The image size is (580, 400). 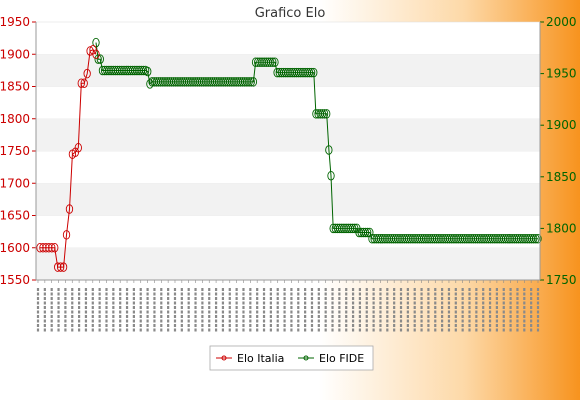 I want to click on chart-title: Grafico Elo, so click(x=290, y=13).